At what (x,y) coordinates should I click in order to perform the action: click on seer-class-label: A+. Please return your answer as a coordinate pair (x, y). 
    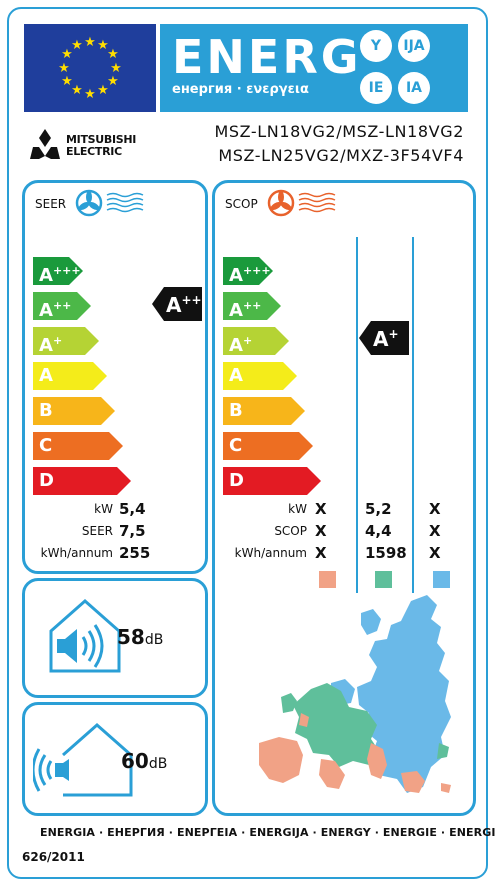
    Looking at the image, I should click on (51, 345).